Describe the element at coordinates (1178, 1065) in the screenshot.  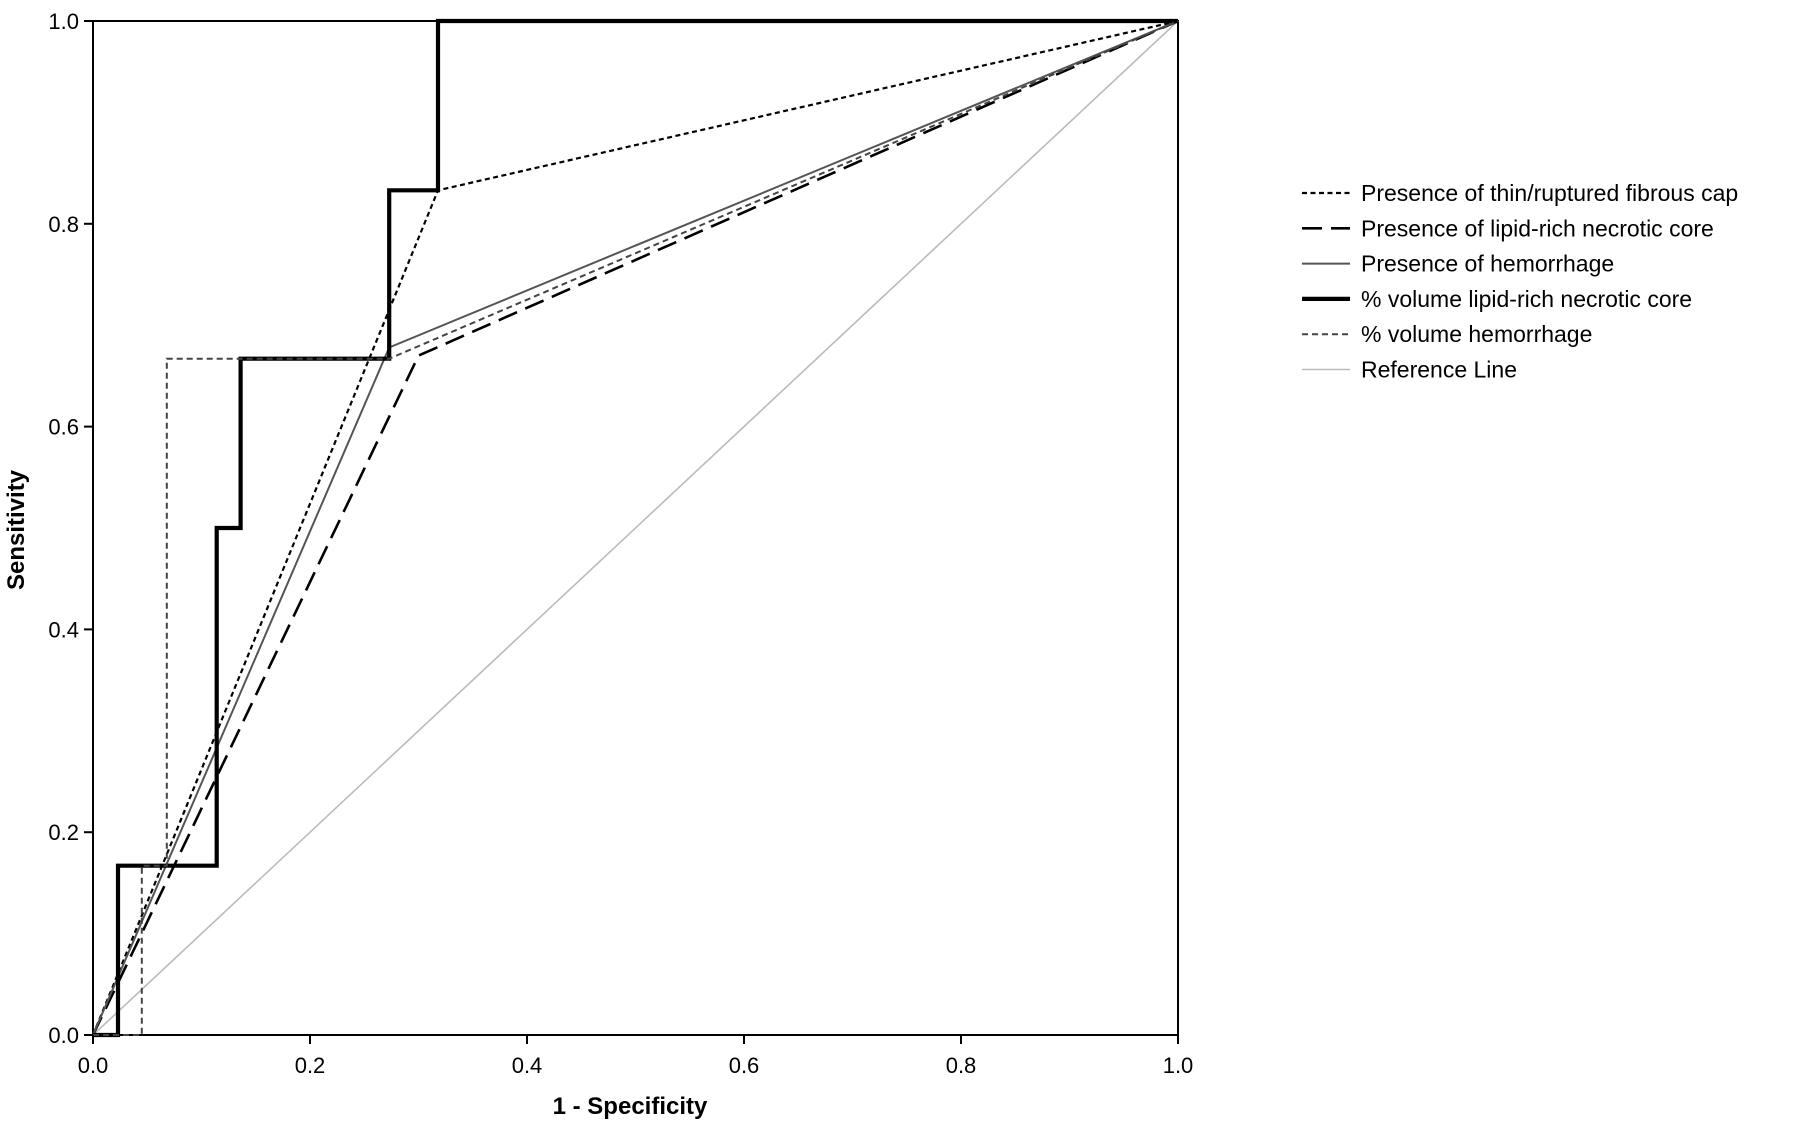
I see `x-tick-label: 1.0` at that location.